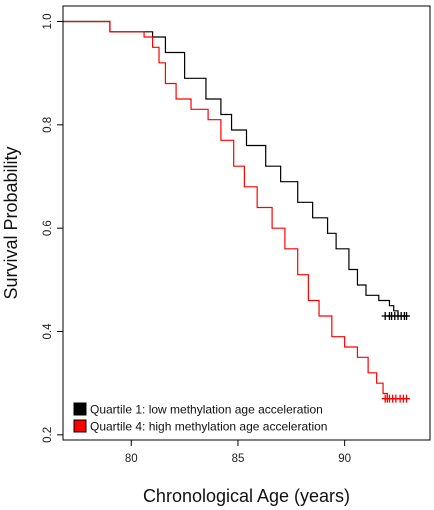 The height and width of the screenshot is (510, 434). I want to click on y-tick-label: 0.8, so click(48, 125).